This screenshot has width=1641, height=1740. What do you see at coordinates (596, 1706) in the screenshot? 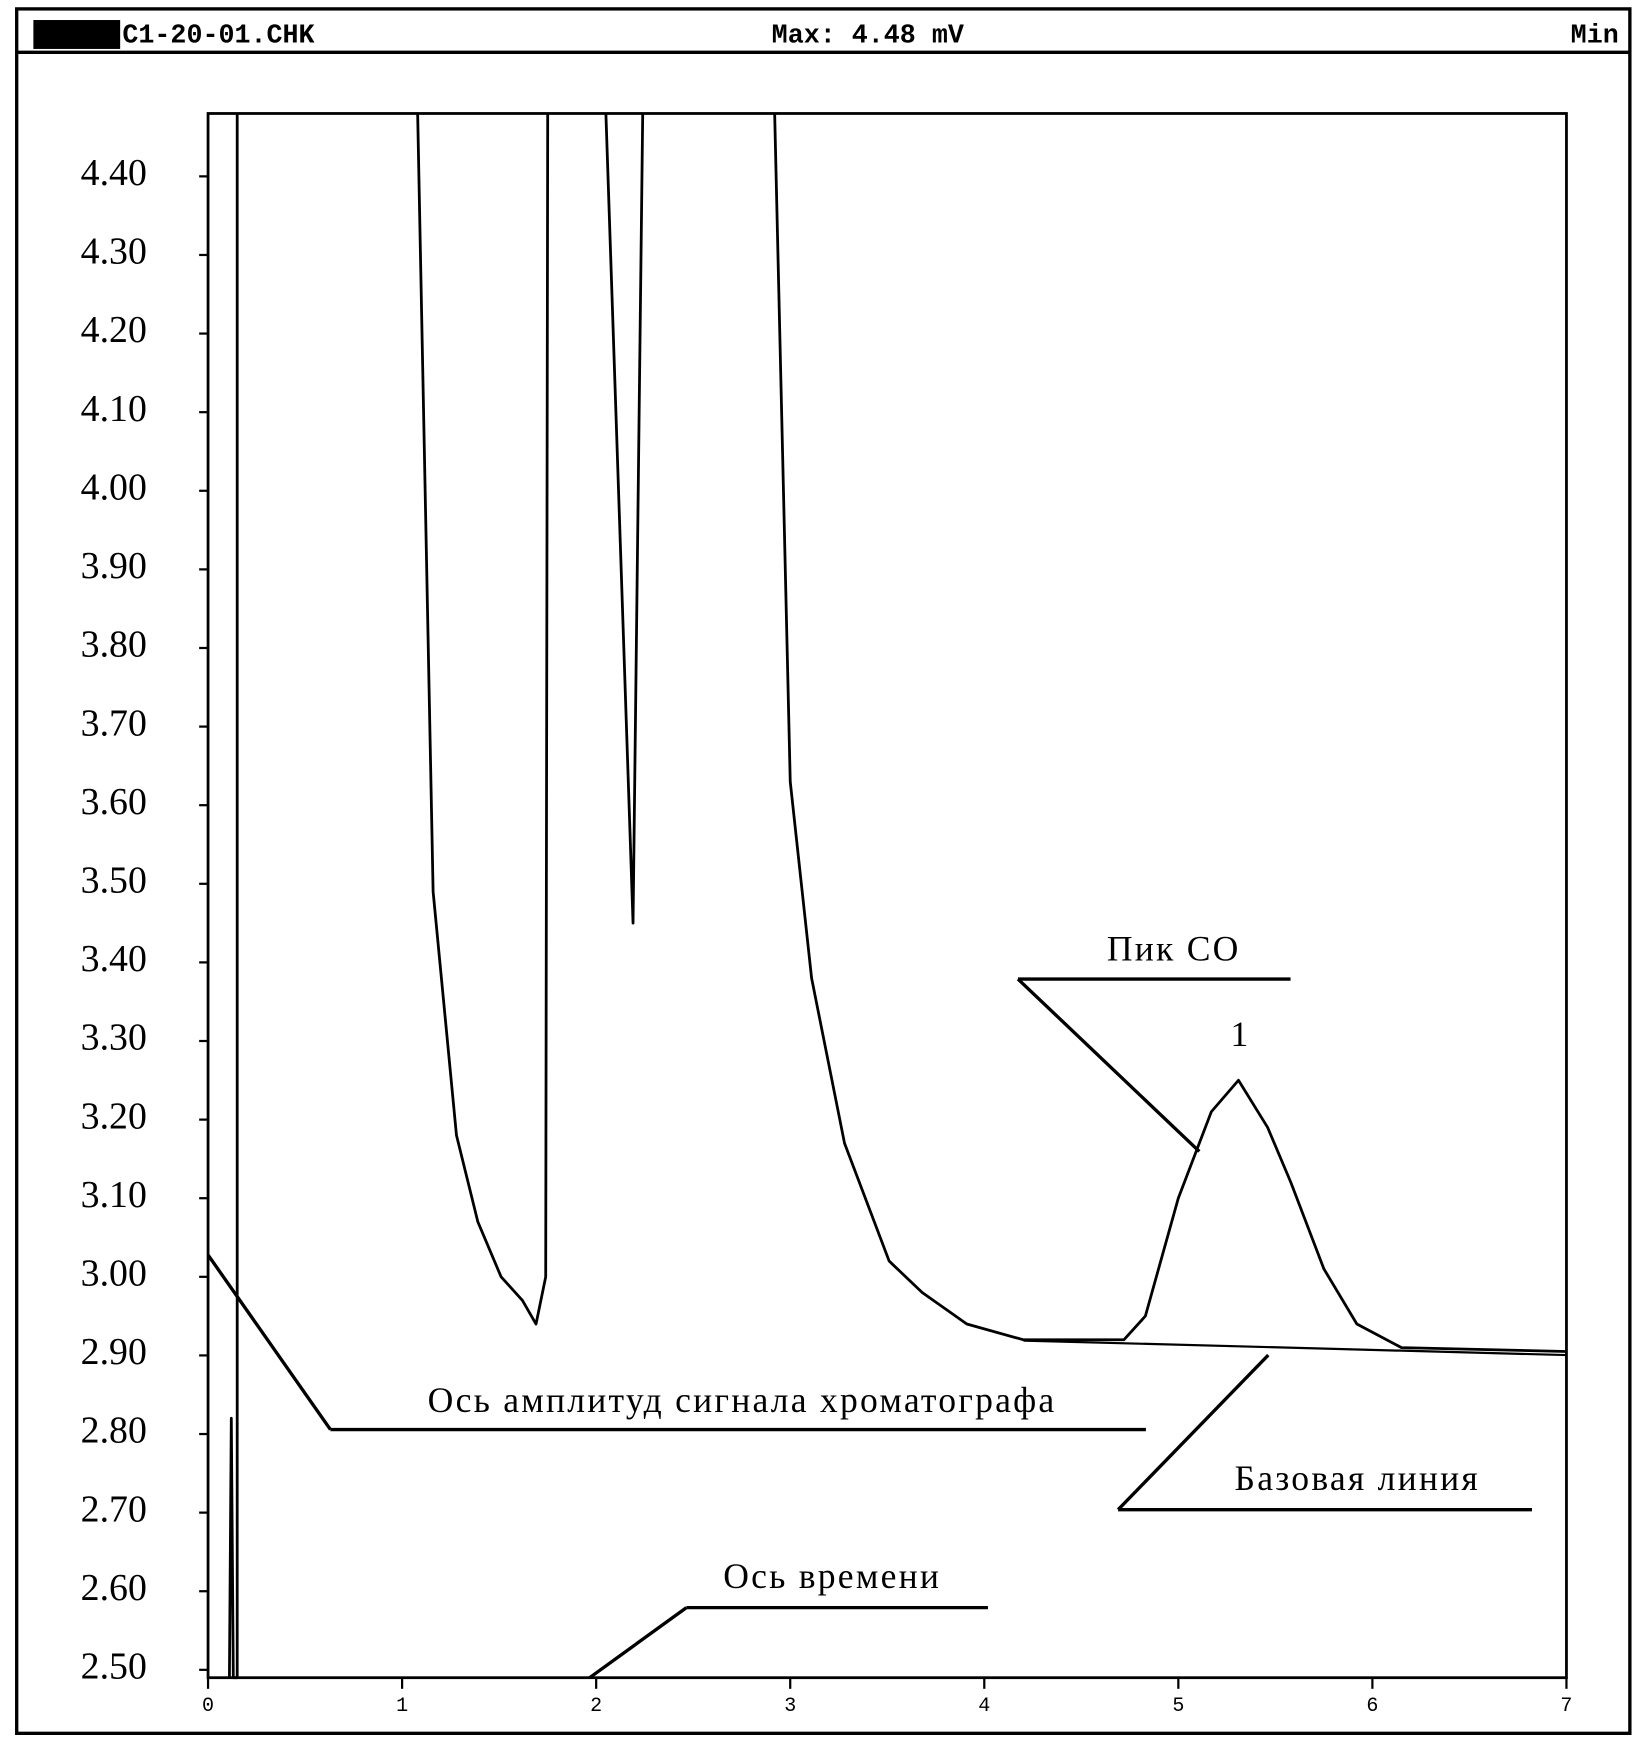
I see `x-tick-label: 2` at bounding box center [596, 1706].